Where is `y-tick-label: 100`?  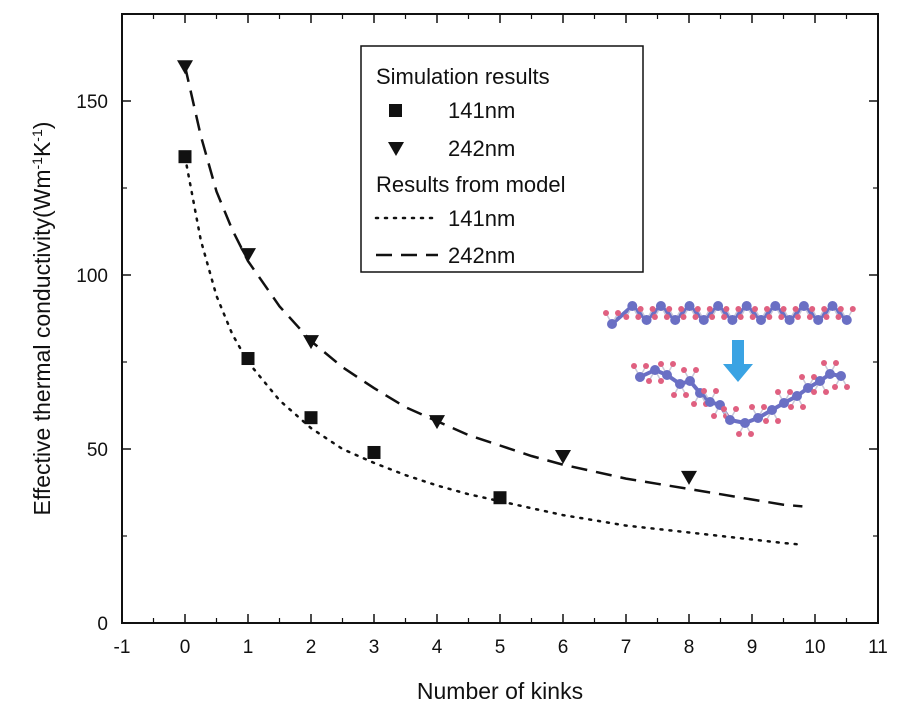 y-tick-label: 100 is located at coordinates (92, 276).